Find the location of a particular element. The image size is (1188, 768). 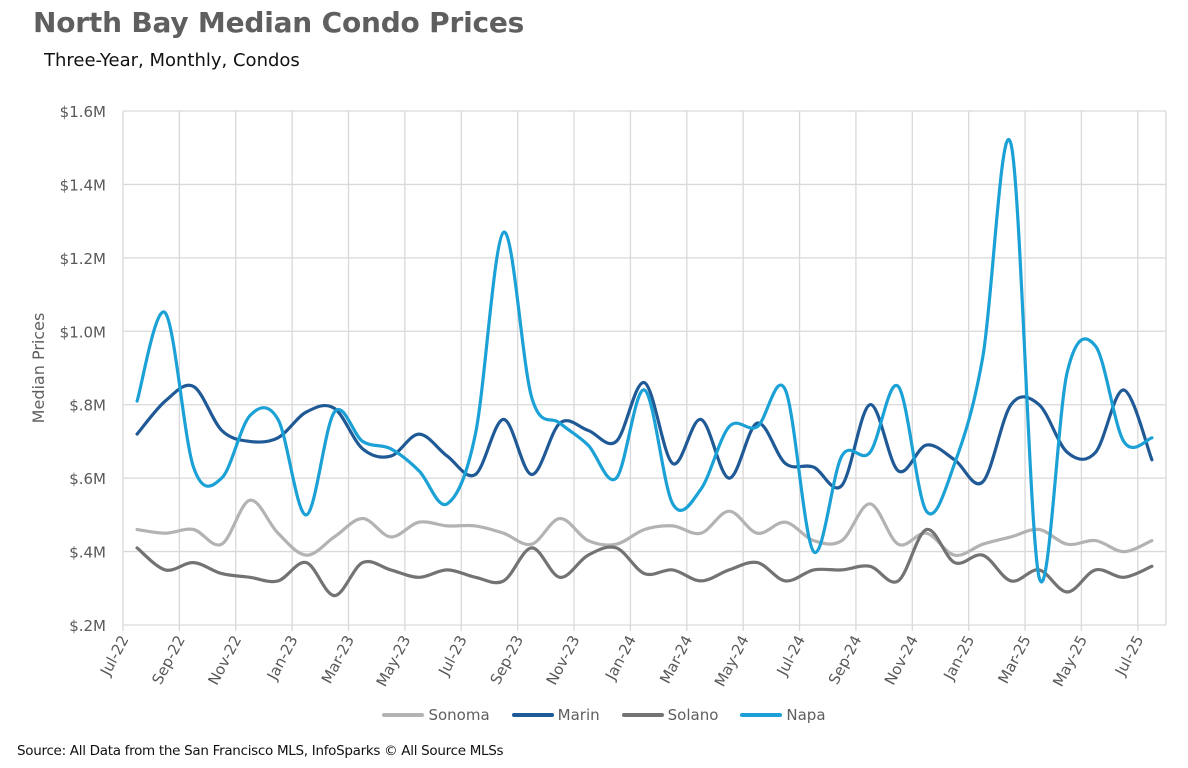

legend-item-marin: Marin is located at coordinates (555, 715).